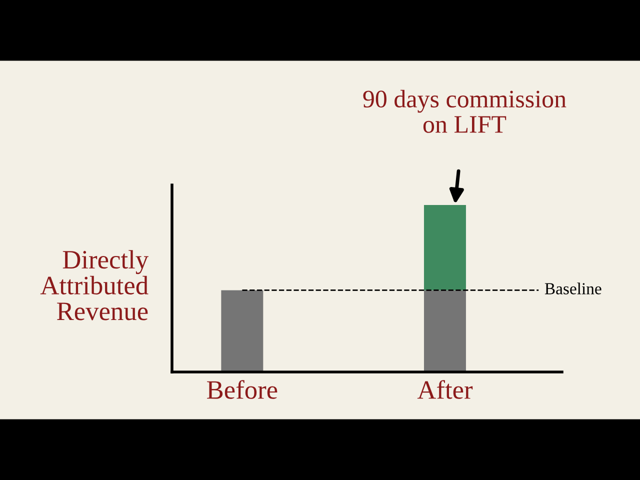  What do you see at coordinates (464, 111) in the screenshot?
I see `annotation: 90 days commission on LIFT` at bounding box center [464, 111].